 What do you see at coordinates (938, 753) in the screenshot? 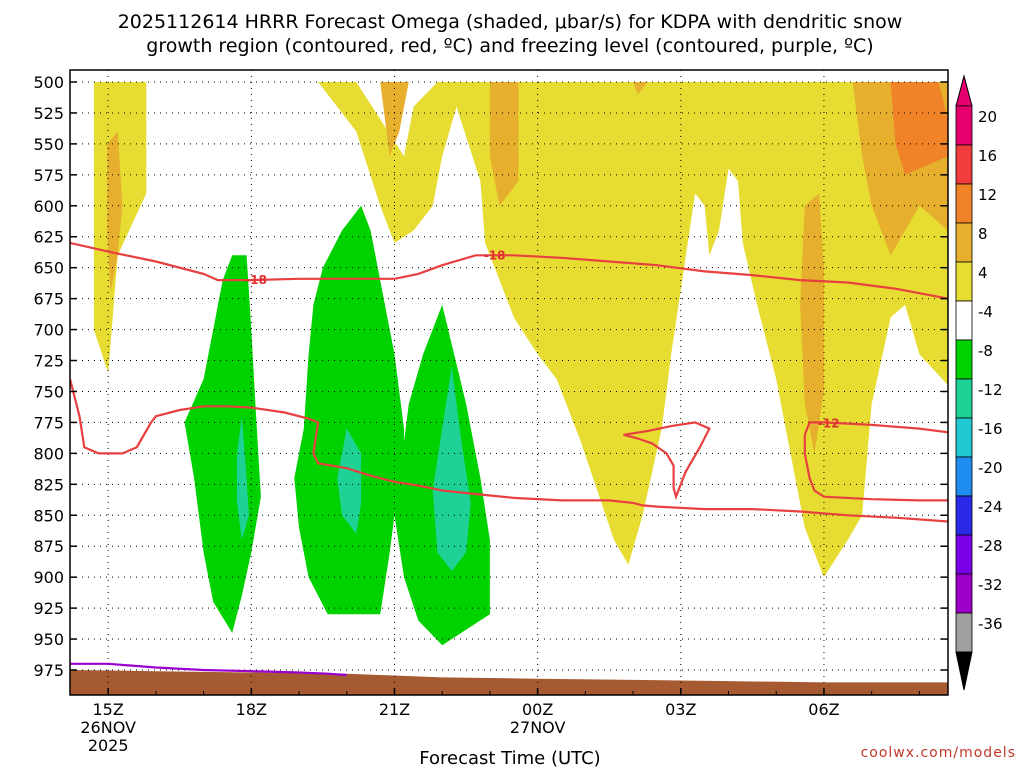
I see `credit-text: coolwx.com/models` at bounding box center [938, 753].